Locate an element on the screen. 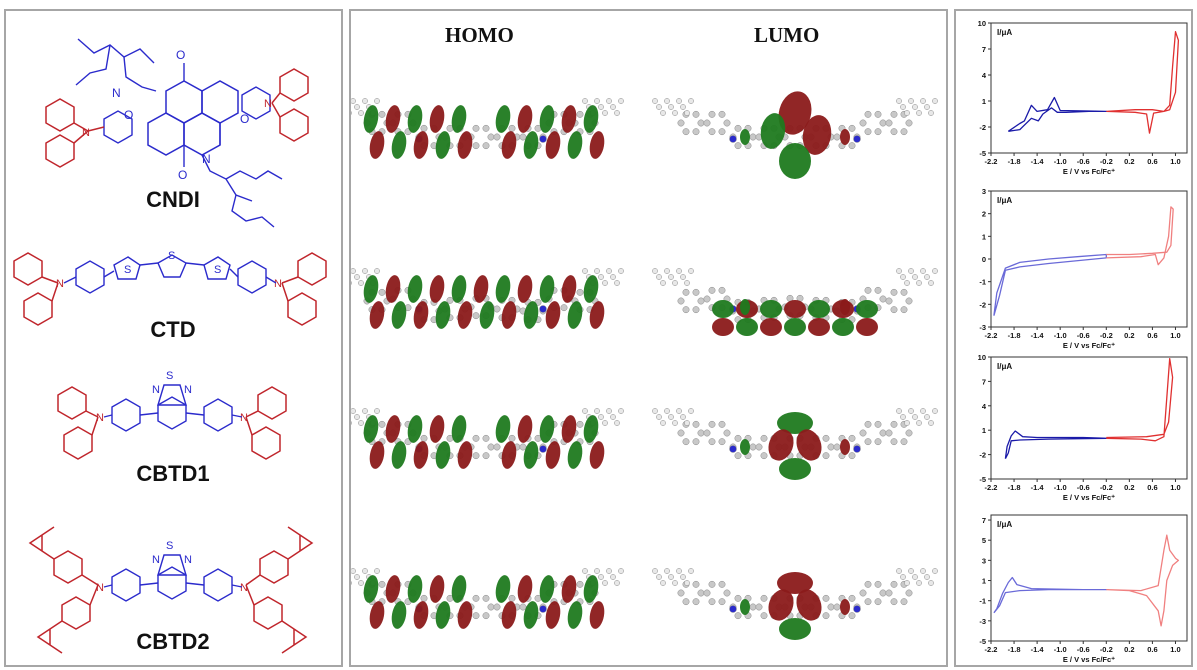 This screenshot has height=670, width=1197. o-label: O is located at coordinates (180, 55).